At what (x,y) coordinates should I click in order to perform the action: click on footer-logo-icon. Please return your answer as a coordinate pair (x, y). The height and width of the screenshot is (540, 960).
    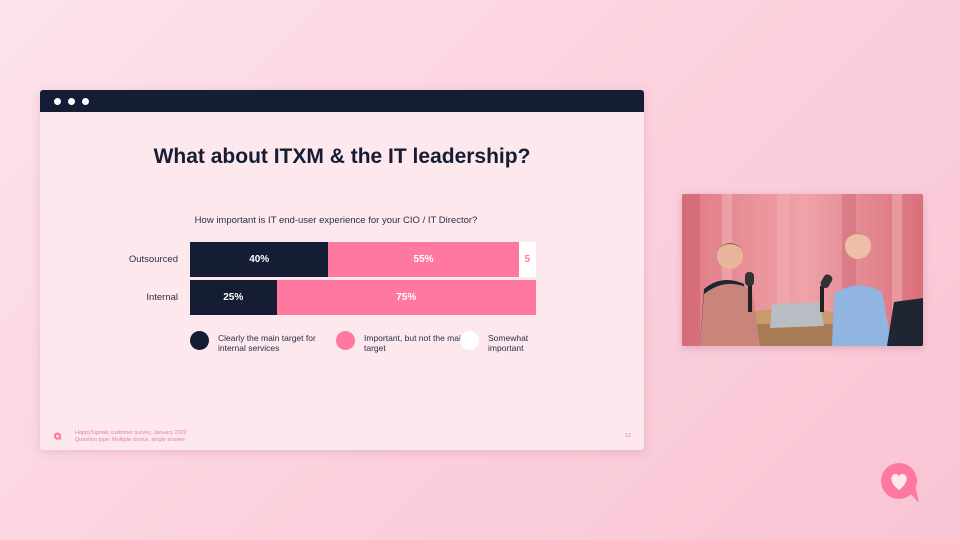
    Looking at the image, I should click on (57, 436).